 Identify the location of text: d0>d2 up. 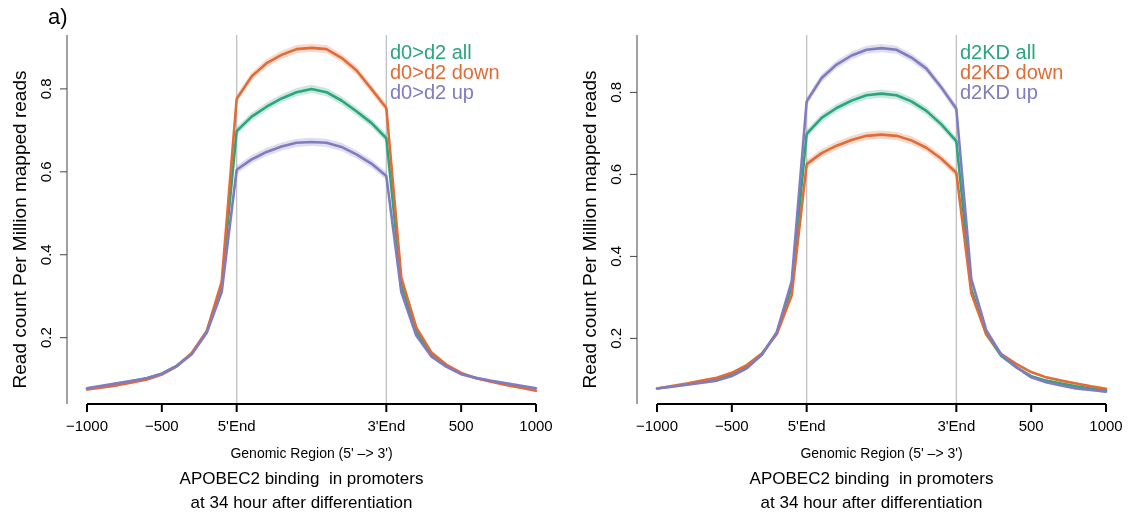
(432, 92).